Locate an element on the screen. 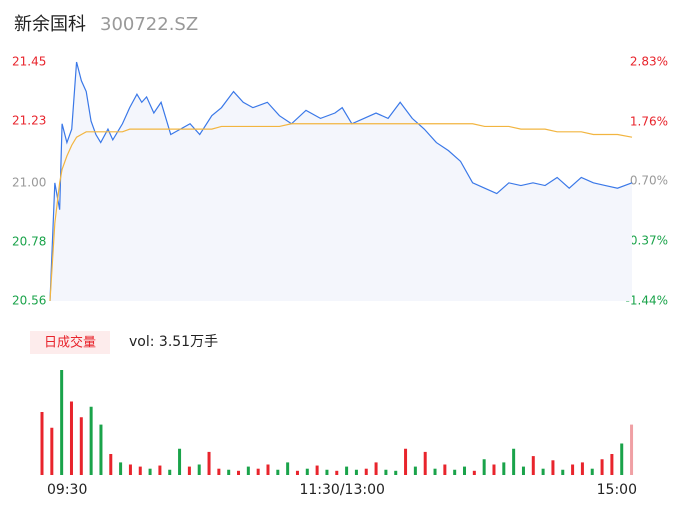  y2-tick-label: 1.76% is located at coordinates (649, 121).